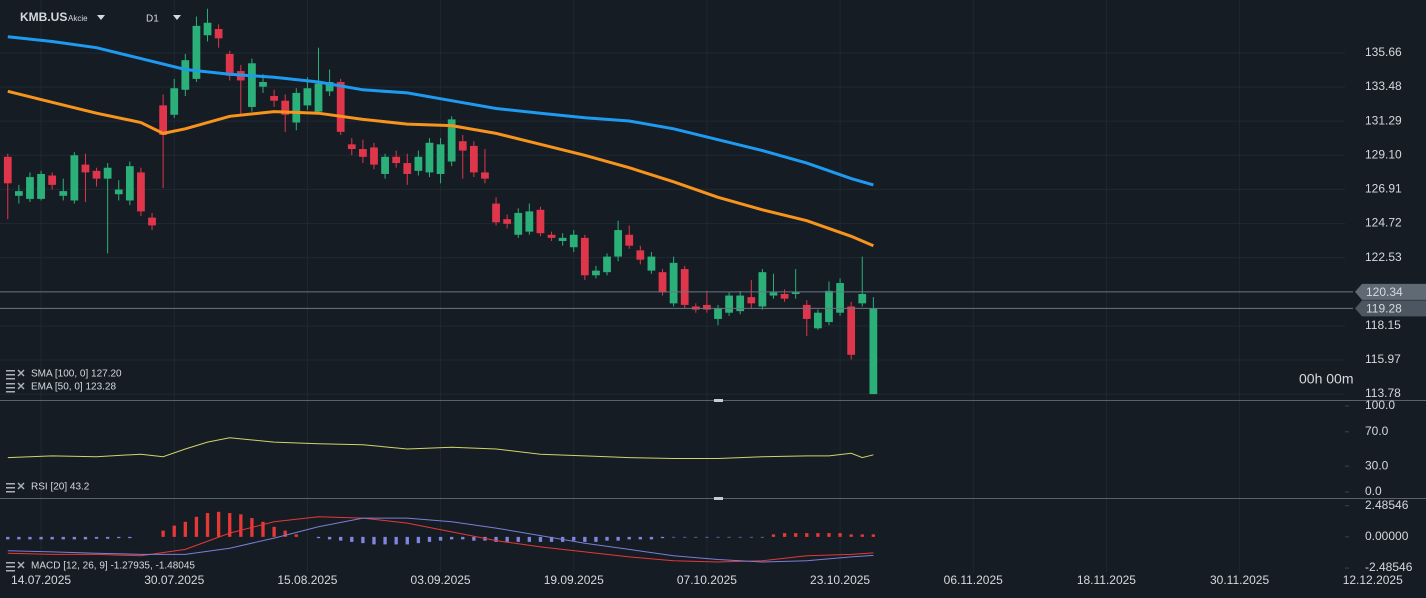 This screenshot has height=598, width=1426. Describe the element at coordinates (1383, 189) in the screenshot. I see `y-tick-label: 126.91` at that location.